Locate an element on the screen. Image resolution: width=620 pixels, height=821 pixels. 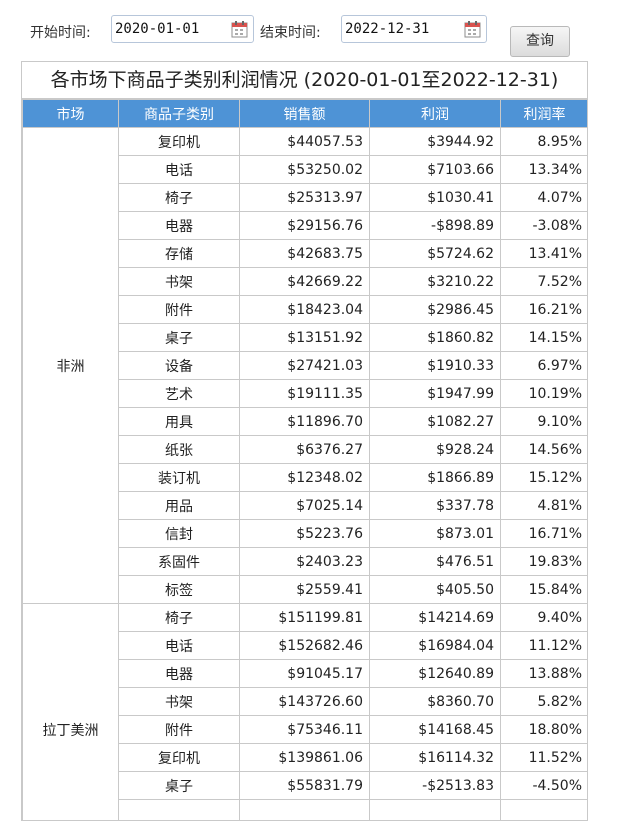
column-header-market: 市场 is located at coordinates (71, 114).